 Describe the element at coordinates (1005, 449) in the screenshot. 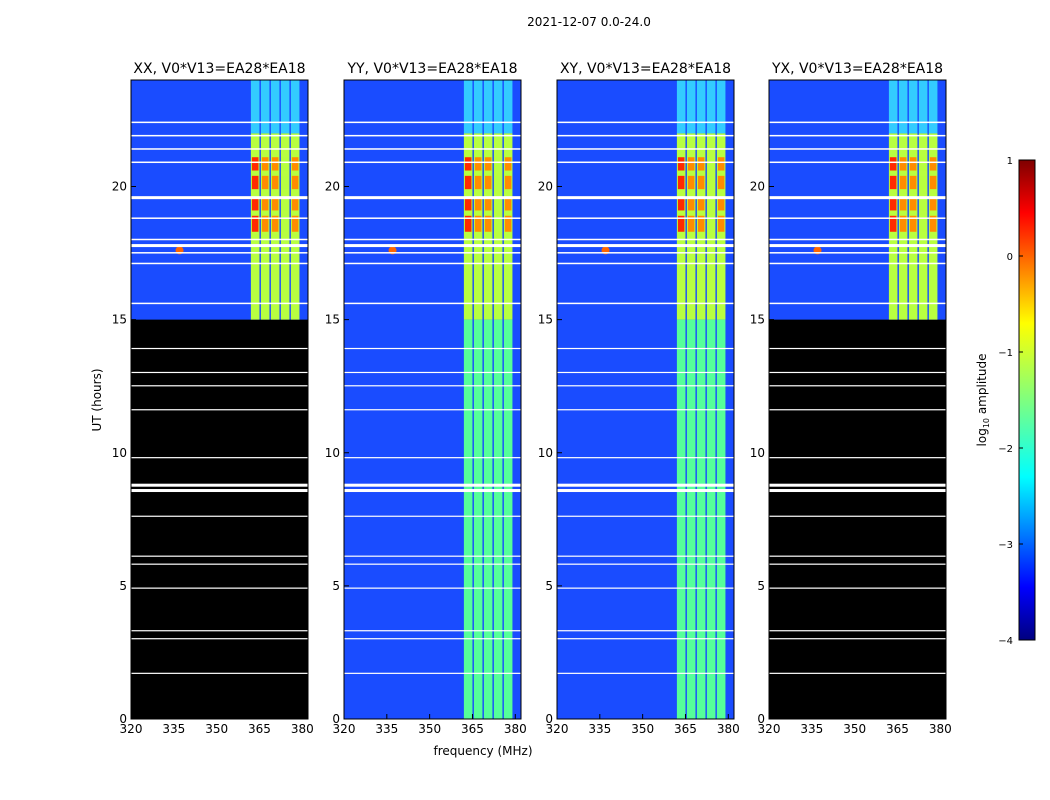

I see `colorbar-tick-label: −2` at that location.